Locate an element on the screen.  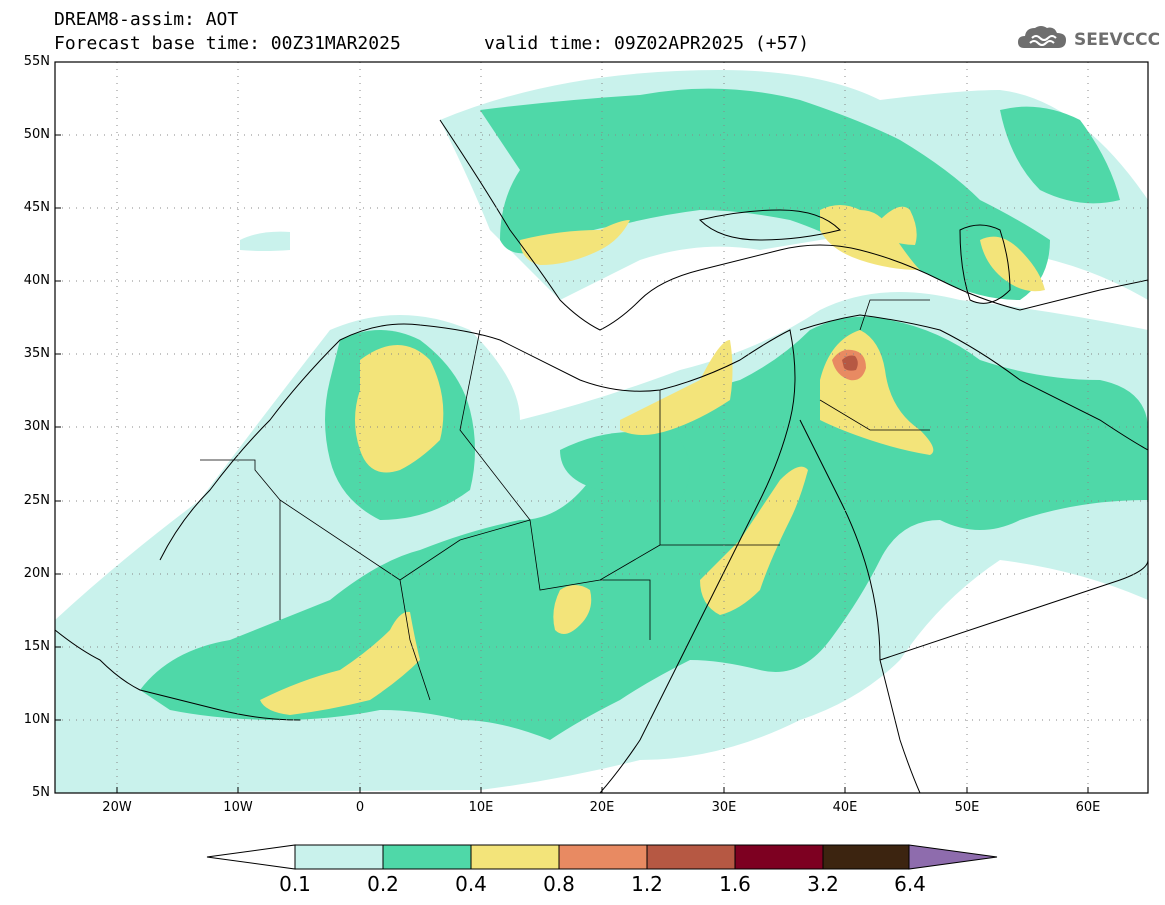
lon-label: 40E is located at coordinates (845, 807).